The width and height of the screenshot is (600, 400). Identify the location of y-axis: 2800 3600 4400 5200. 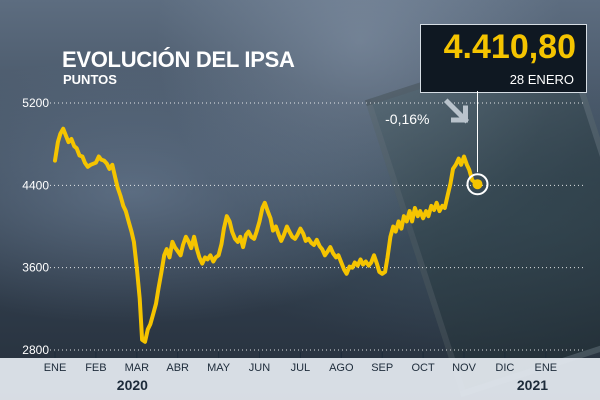
(35, 226).